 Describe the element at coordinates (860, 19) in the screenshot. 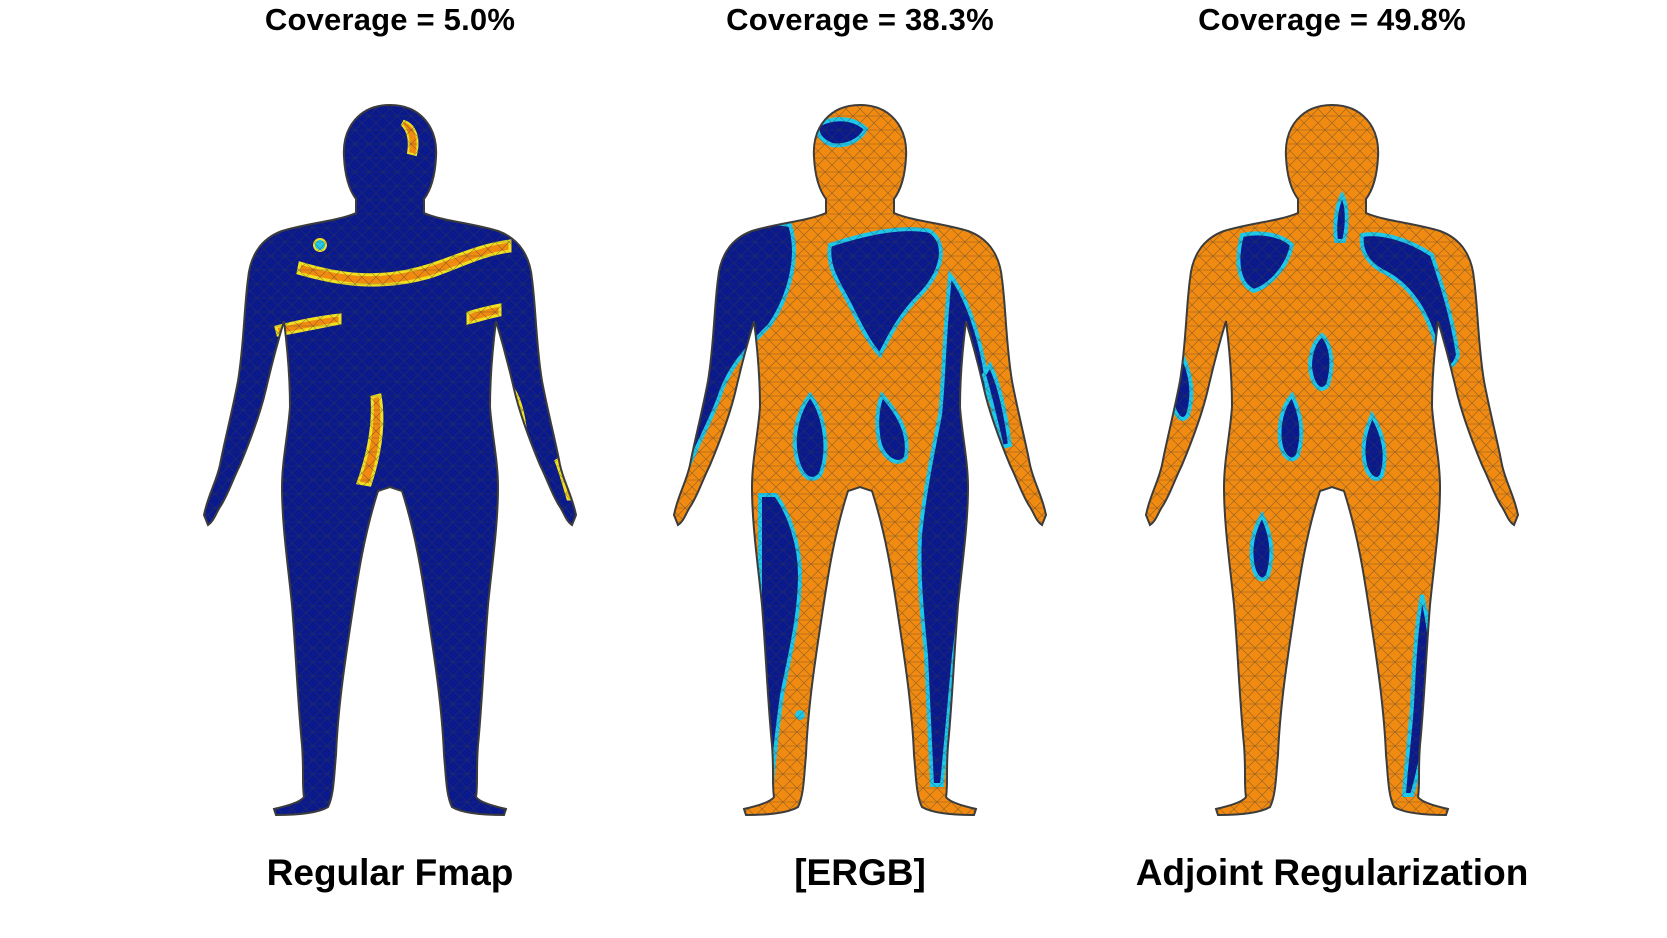

I see `coverage-title: Coverage = 38.3%` at that location.